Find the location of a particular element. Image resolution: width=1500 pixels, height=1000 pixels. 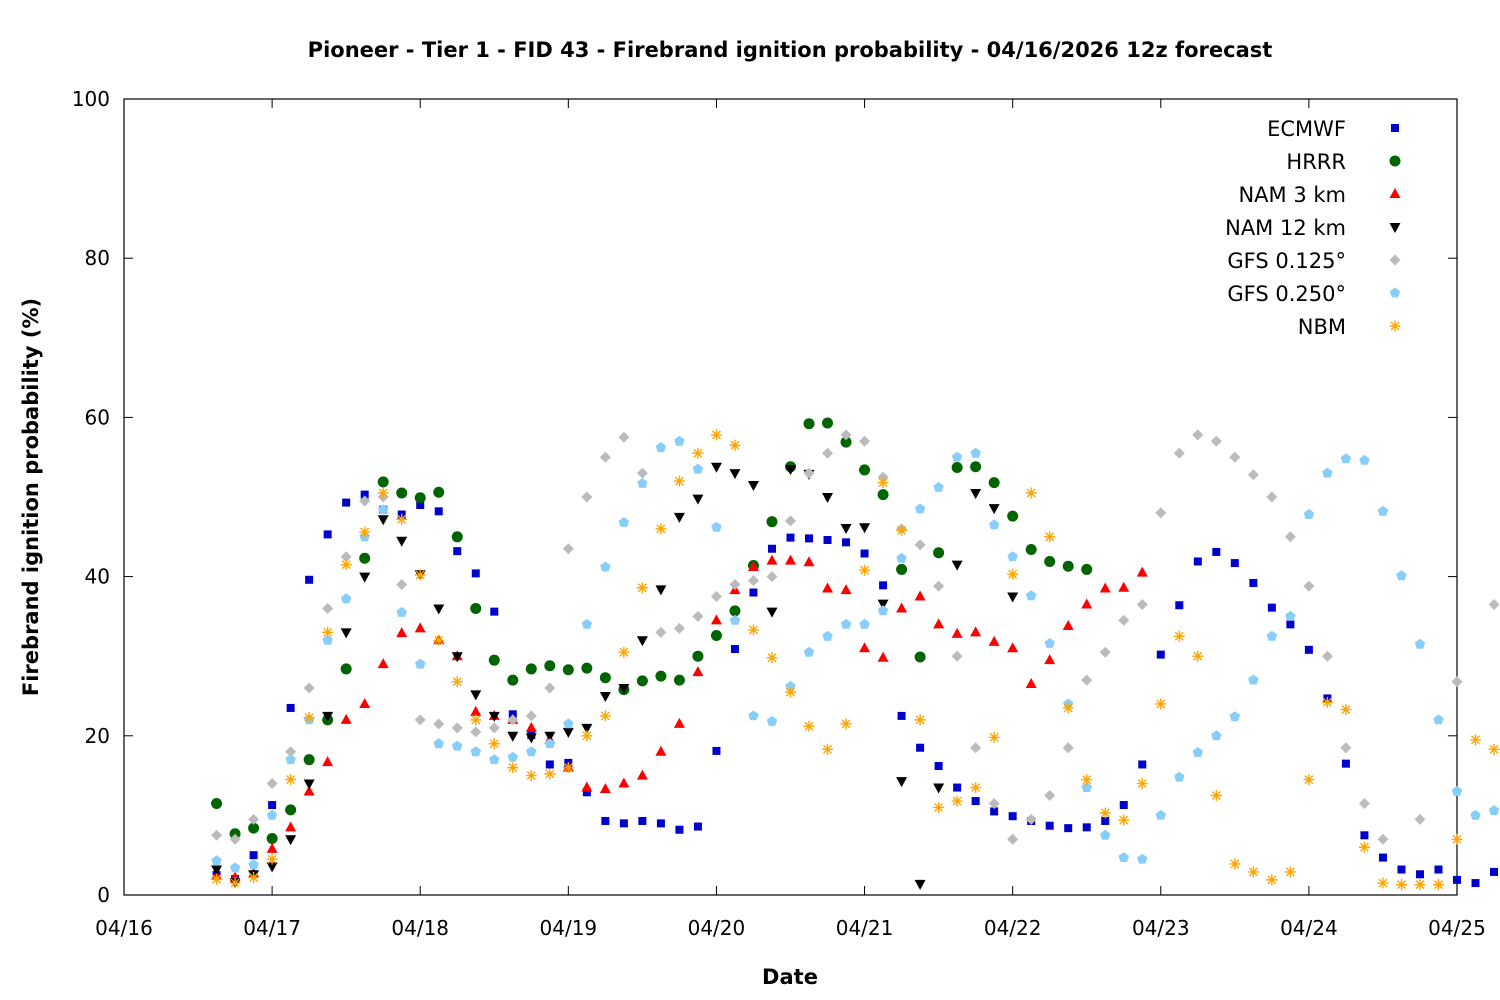

y-tick-label: 0 is located at coordinates (103, 895).